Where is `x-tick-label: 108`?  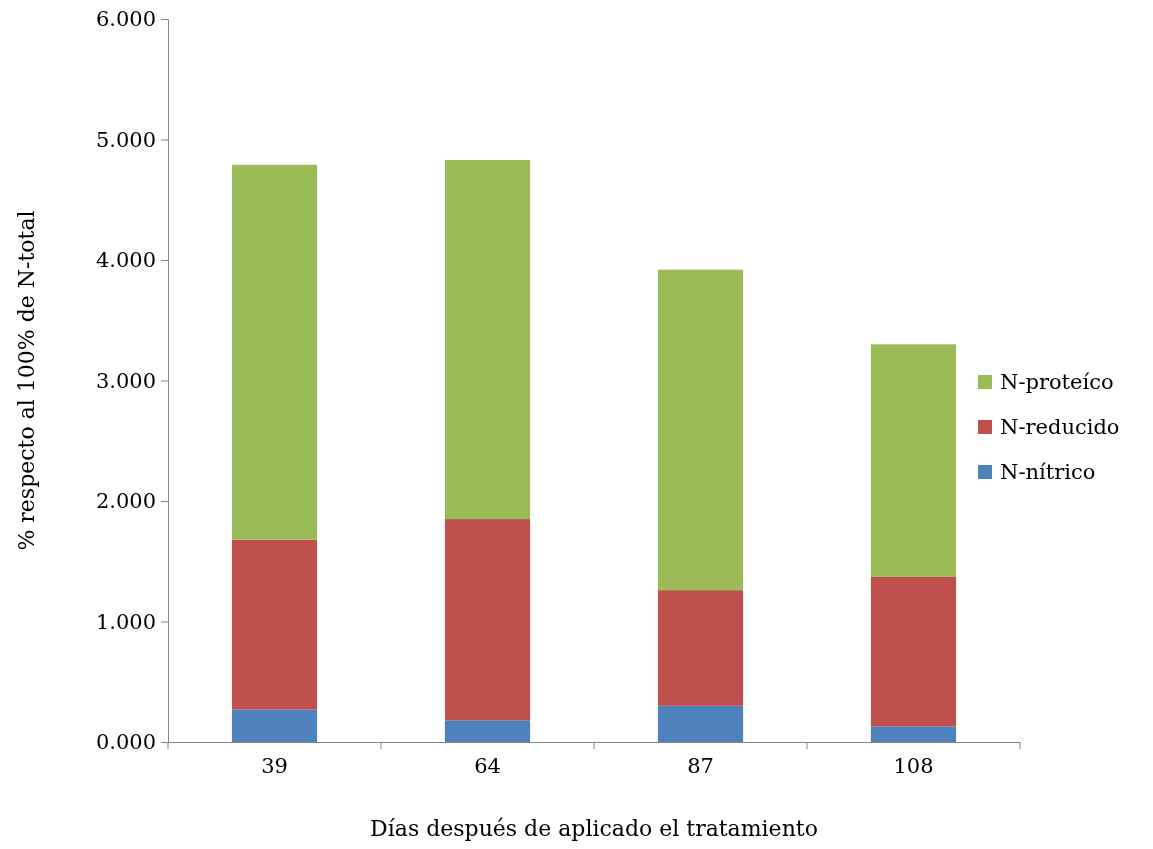
x-tick-label: 108 is located at coordinates (913, 765).